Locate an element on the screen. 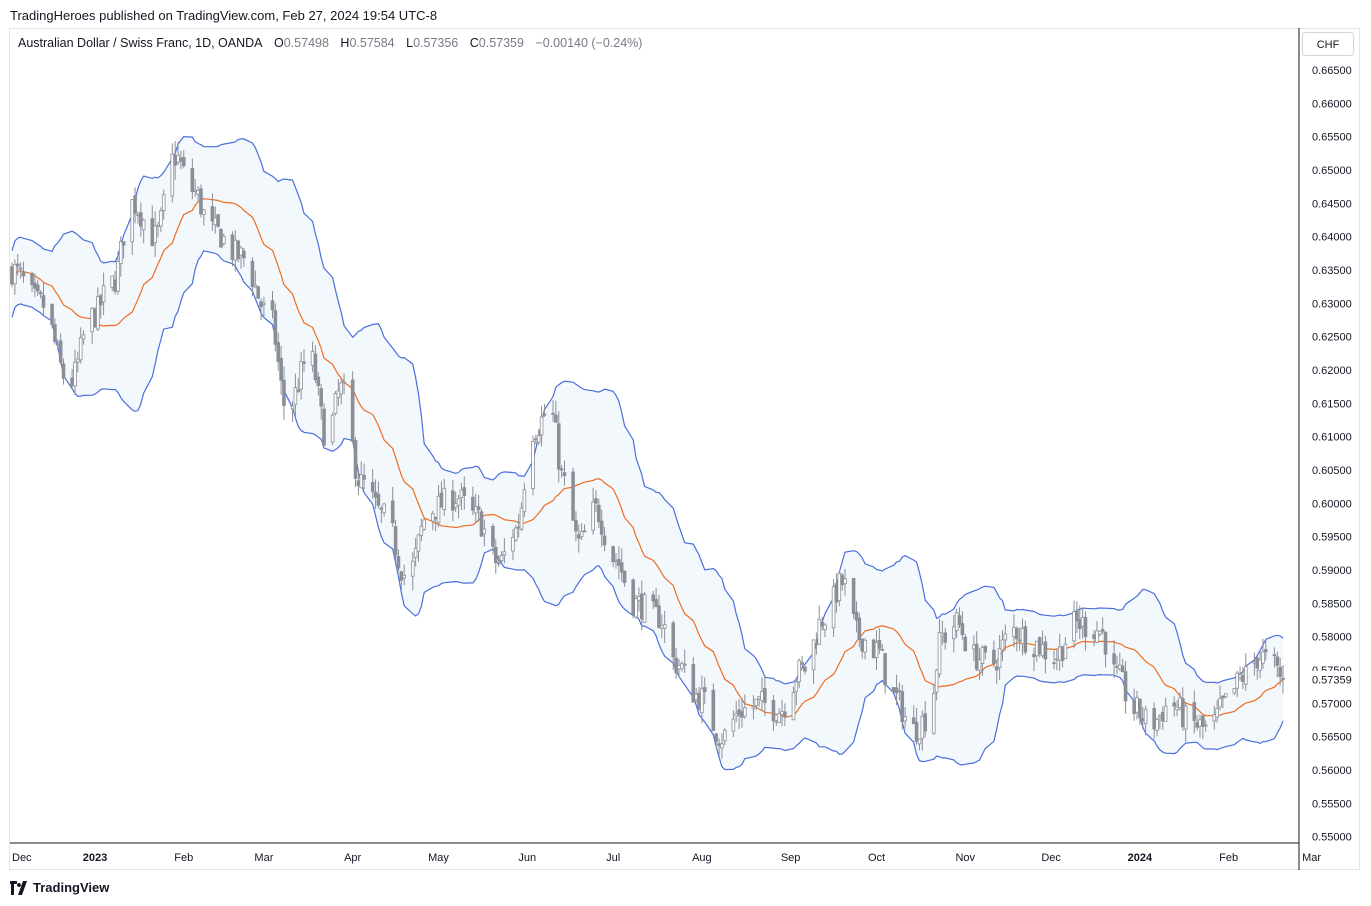 The image size is (1371, 906). time-tick-label: Nov is located at coordinates (965, 858).